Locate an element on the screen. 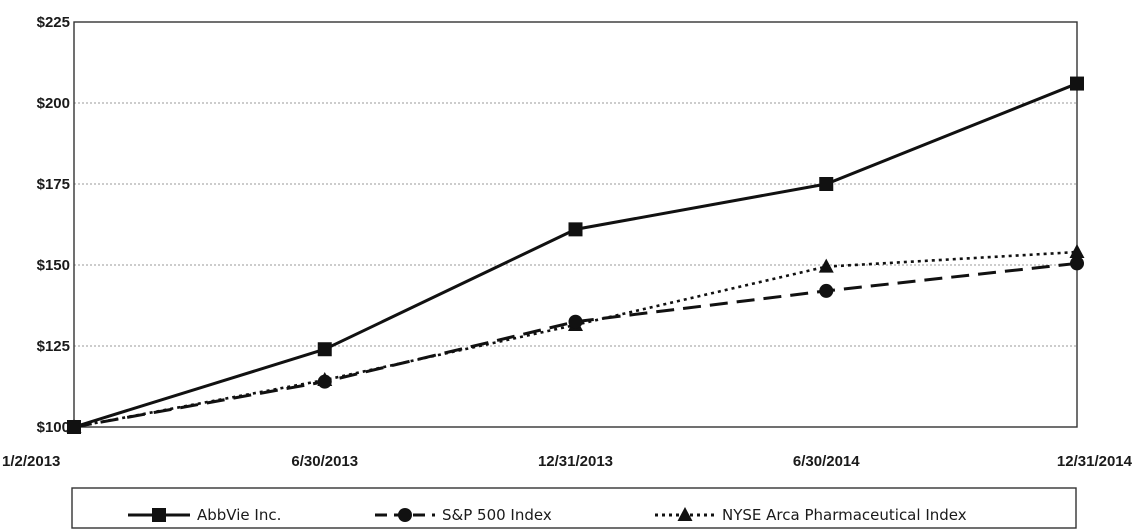 The width and height of the screenshot is (1134, 529). legend-circle-marker is located at coordinates (405, 515).